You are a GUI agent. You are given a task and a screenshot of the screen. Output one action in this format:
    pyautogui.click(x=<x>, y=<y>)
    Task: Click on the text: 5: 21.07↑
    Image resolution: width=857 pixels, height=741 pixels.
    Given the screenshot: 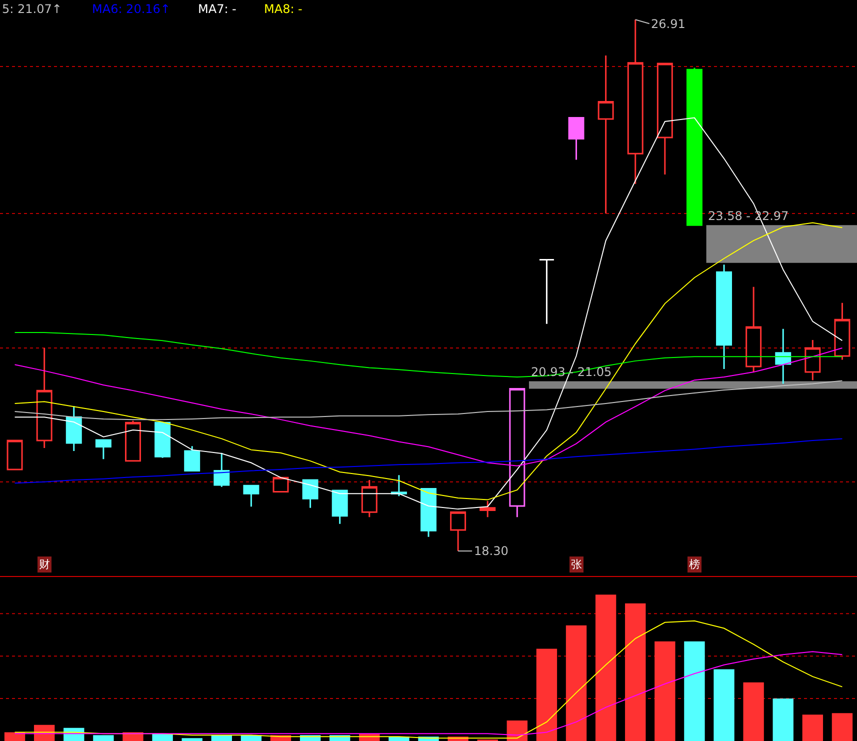 What is the action you would take?
    pyautogui.click(x=32, y=9)
    